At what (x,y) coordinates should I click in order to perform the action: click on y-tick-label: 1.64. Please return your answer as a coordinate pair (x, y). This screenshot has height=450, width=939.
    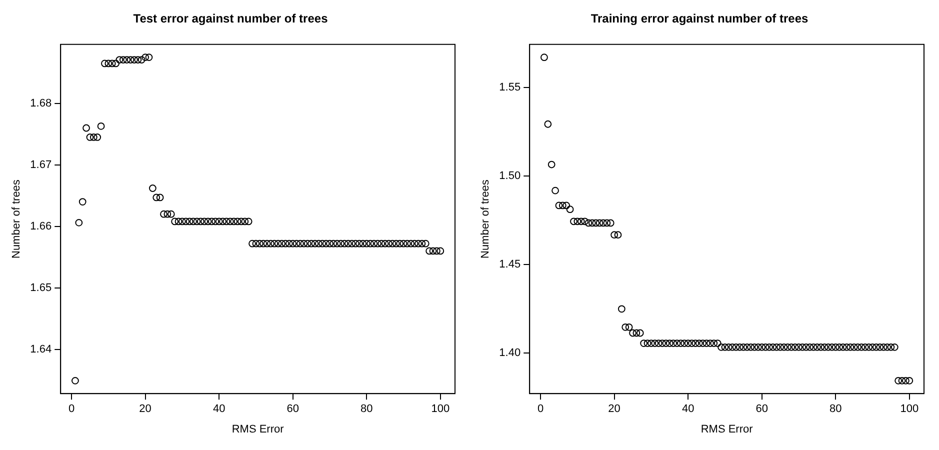
    Looking at the image, I should click on (41, 349).